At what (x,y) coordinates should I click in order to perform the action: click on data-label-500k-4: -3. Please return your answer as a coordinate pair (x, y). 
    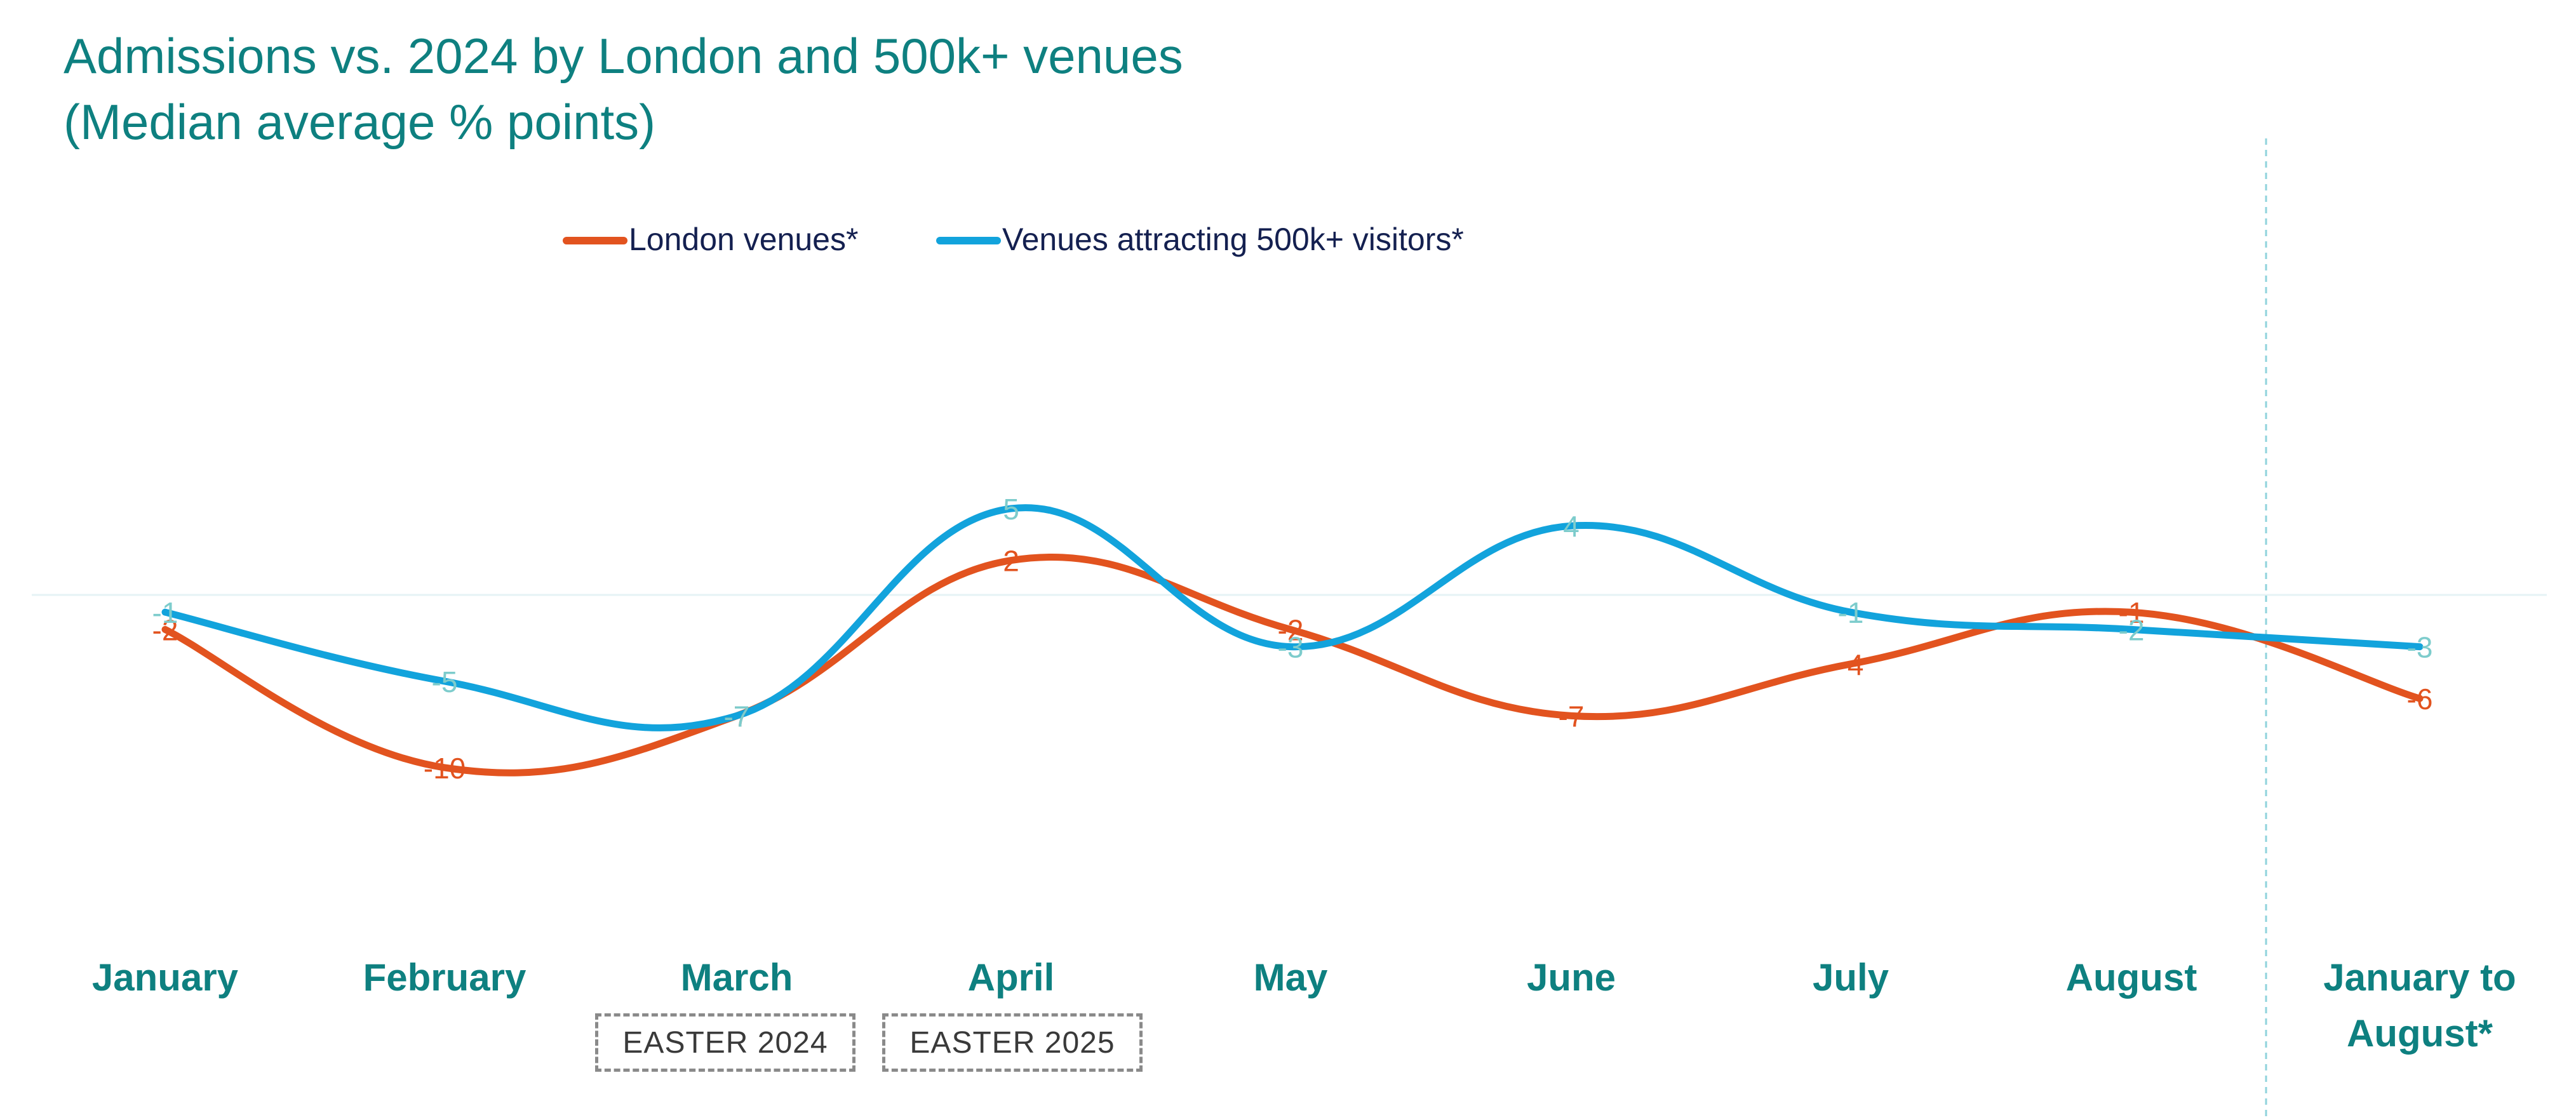
    Looking at the image, I should click on (1291, 647).